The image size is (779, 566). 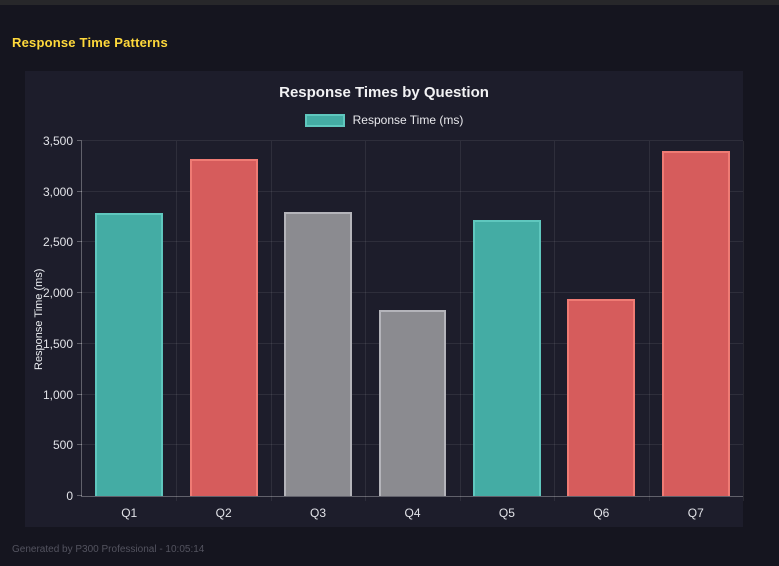 I want to click on x-tick-label: Q2, so click(x=223, y=513).